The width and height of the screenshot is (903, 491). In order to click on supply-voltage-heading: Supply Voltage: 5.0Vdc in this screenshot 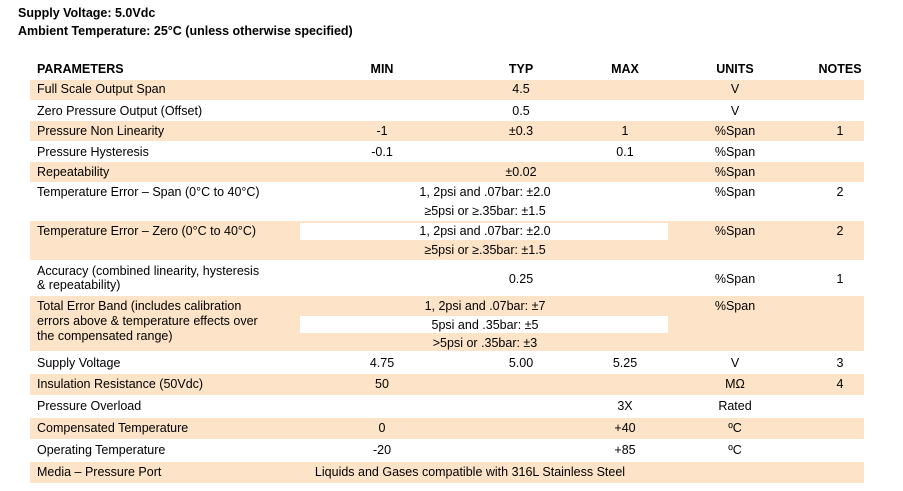, I will do `click(87, 13)`.